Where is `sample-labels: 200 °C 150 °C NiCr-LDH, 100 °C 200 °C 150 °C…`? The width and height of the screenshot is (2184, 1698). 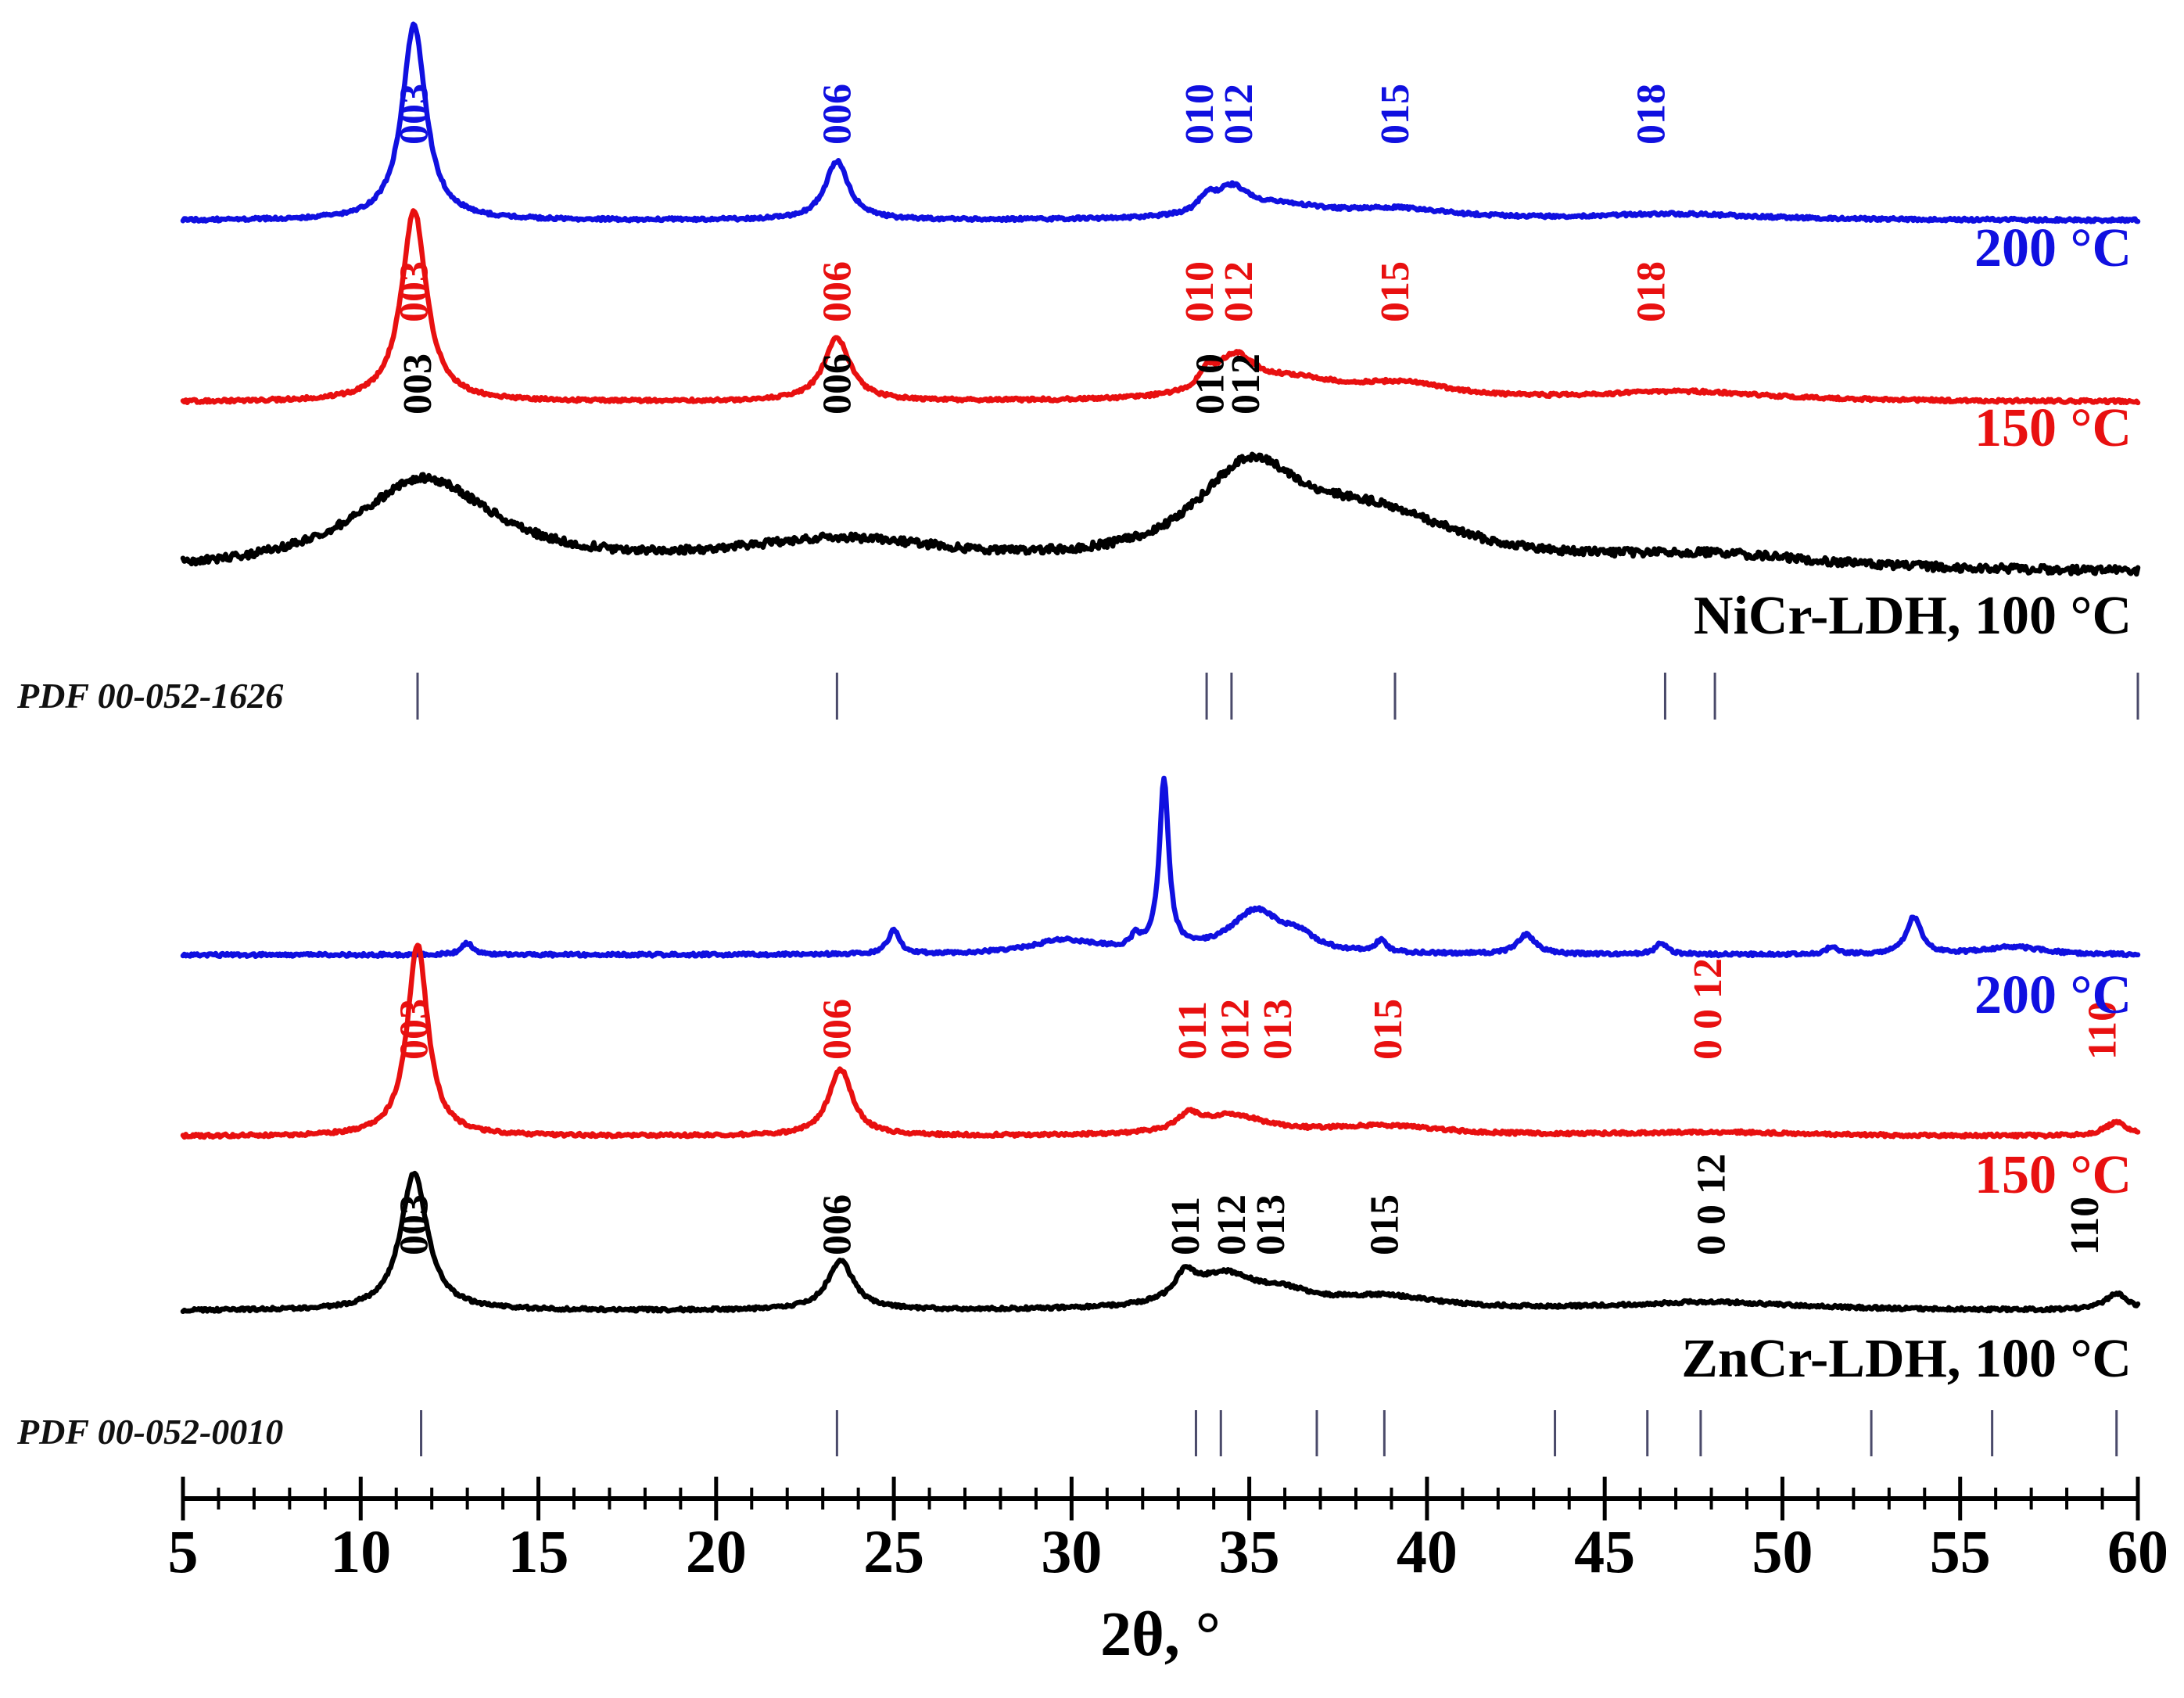 sample-labels: 200 °C 150 °C NiCr-LDH, 100 °C 200 °C 150 °C… is located at coordinates (1906, 803).